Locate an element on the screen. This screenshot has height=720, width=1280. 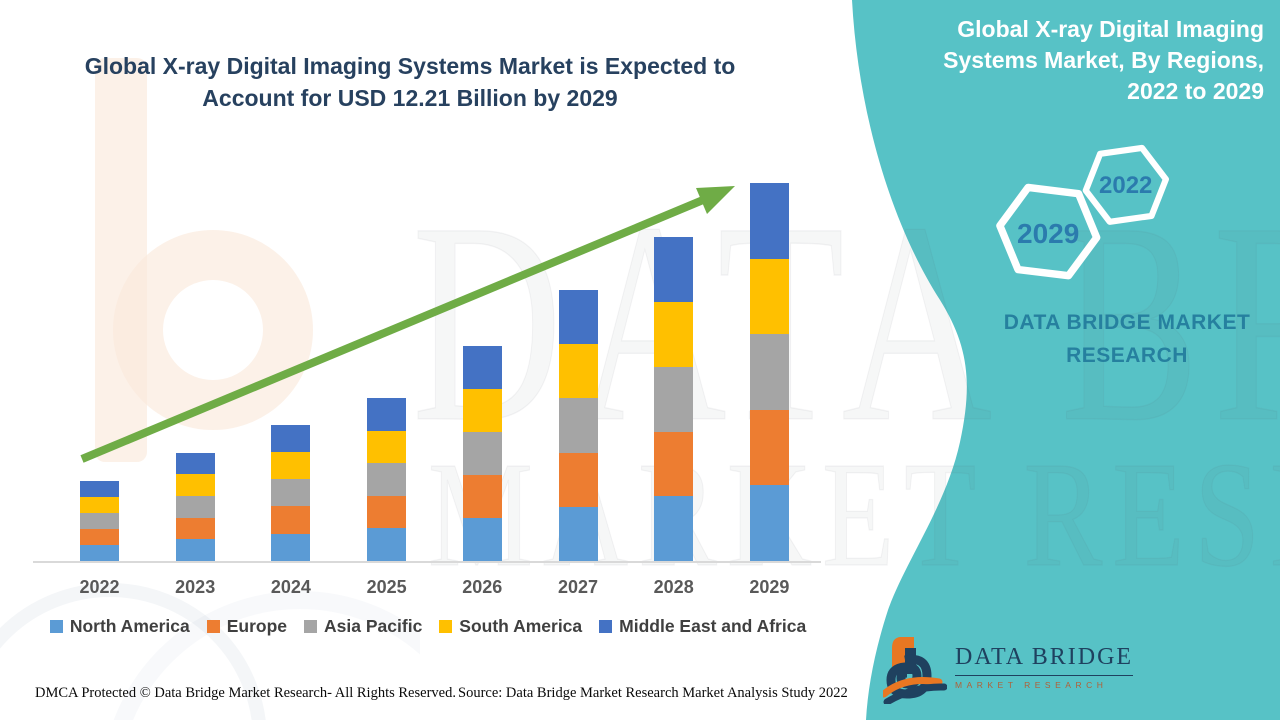
bar-segment-asia-pacific-2026 is located at coordinates (482, 453).